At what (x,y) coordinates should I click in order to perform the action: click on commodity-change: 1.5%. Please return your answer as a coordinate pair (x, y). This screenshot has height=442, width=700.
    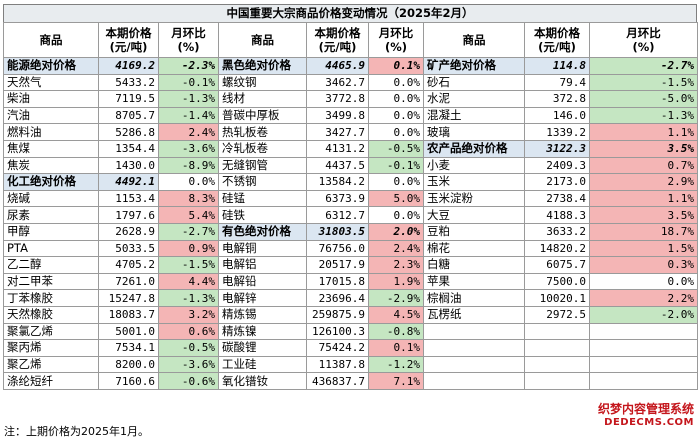
    Looking at the image, I should click on (643, 248).